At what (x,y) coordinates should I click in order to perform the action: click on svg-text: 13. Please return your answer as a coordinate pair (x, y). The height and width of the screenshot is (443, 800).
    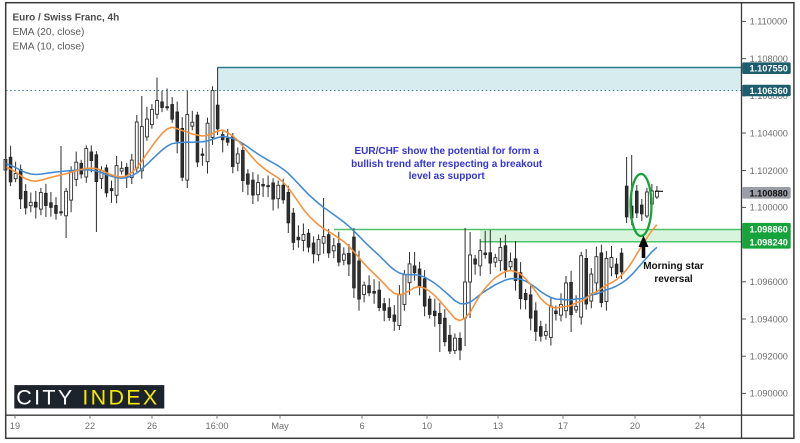
    Looking at the image, I should click on (498, 426).